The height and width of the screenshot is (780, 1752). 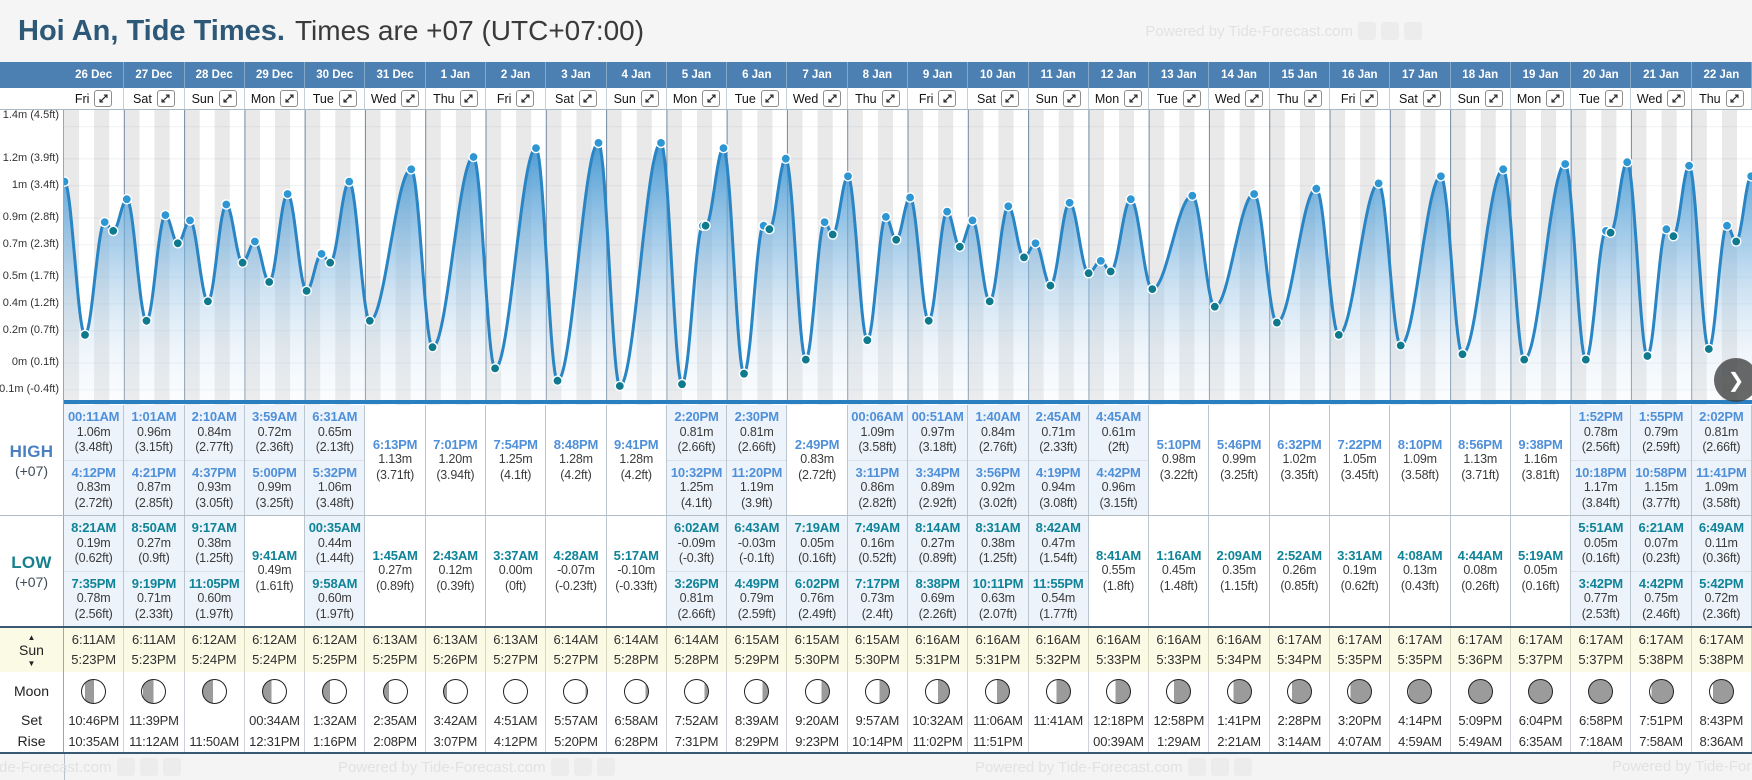 What do you see at coordinates (455, 459) in the screenshot?
I see `high-tide-height-m: 1.20m` at bounding box center [455, 459].